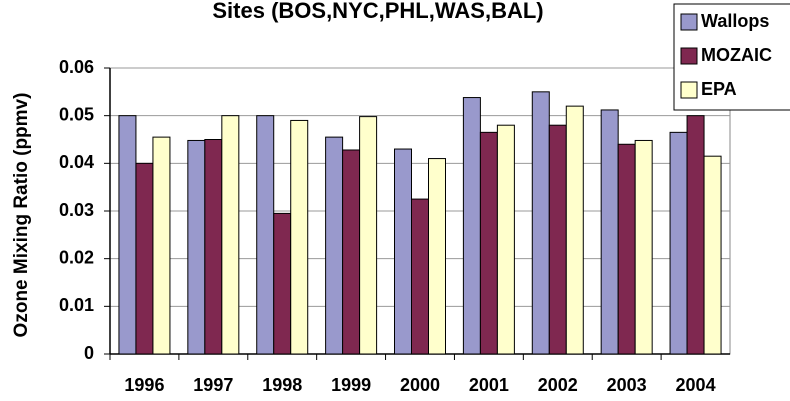 The width and height of the screenshot is (790, 401). I want to click on x-tick-label: 1998, so click(282, 385).